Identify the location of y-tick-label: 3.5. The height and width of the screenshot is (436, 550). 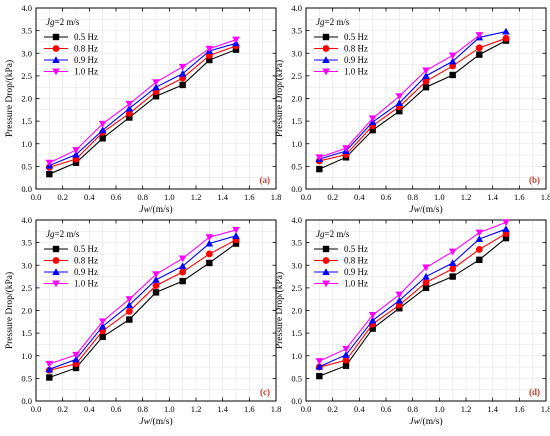
(26, 243).